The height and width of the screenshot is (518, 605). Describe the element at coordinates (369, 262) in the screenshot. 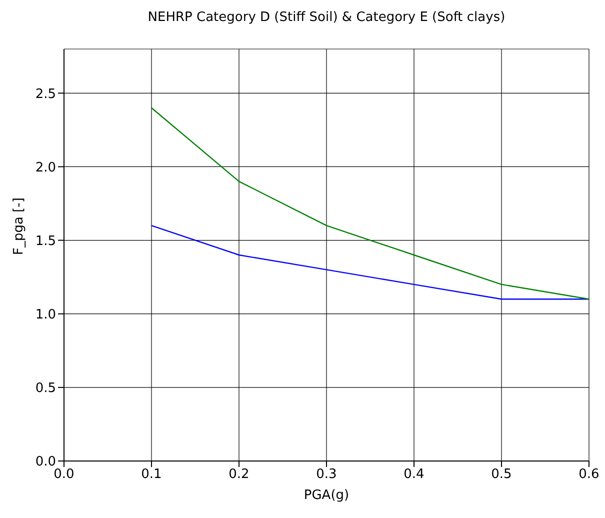

I see `line-series` at that location.